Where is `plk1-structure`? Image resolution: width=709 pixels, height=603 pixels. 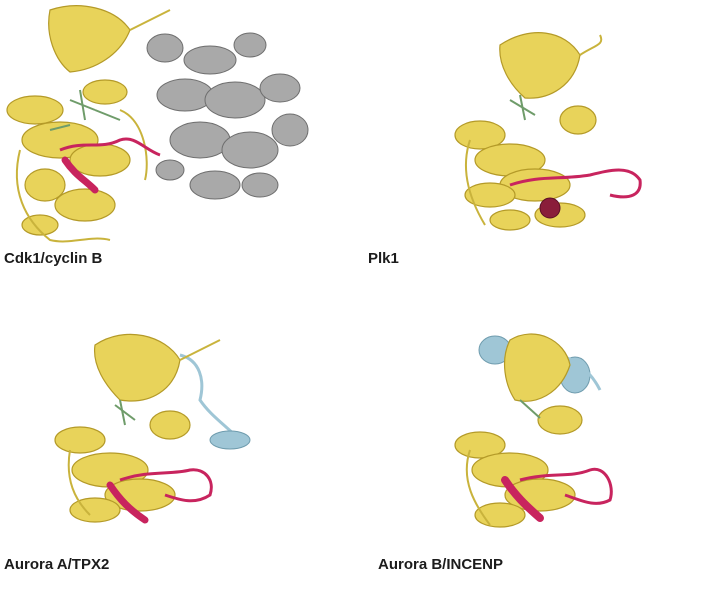 plk1-structure is located at coordinates (548, 131).